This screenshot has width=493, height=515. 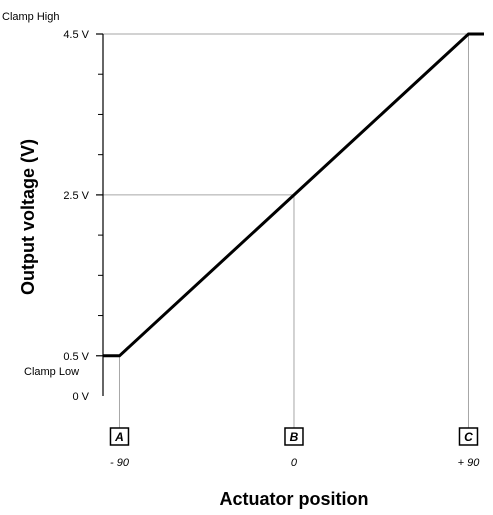 I want to click on y-axis-ticks, so click(x=99, y=195).